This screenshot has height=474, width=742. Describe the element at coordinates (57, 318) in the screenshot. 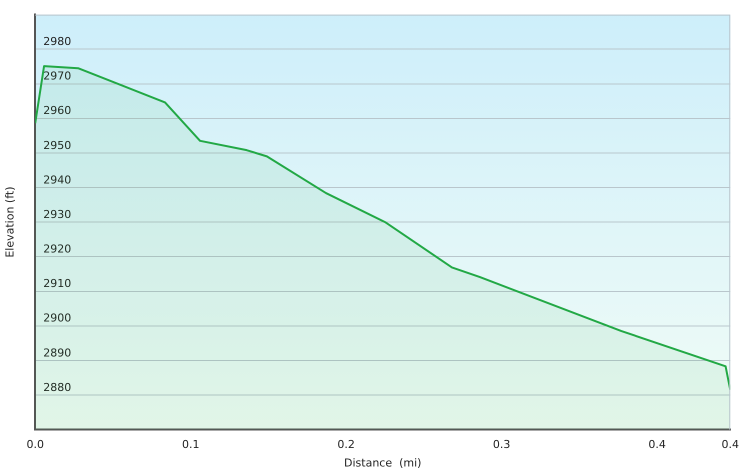

I see `y-tick-label: 2900` at that location.